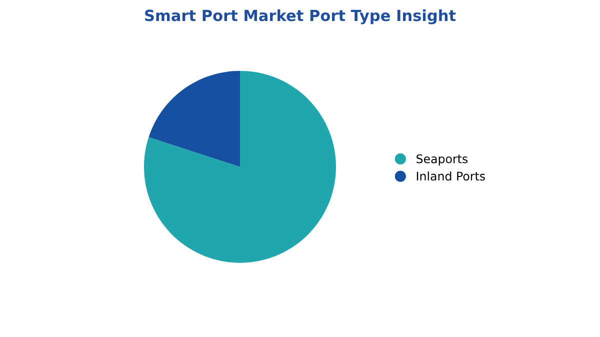 This screenshot has width=600, height=337. Describe the element at coordinates (300, 16) in the screenshot. I see `chart-title: Smart Port Market Port Type Insight` at that location.